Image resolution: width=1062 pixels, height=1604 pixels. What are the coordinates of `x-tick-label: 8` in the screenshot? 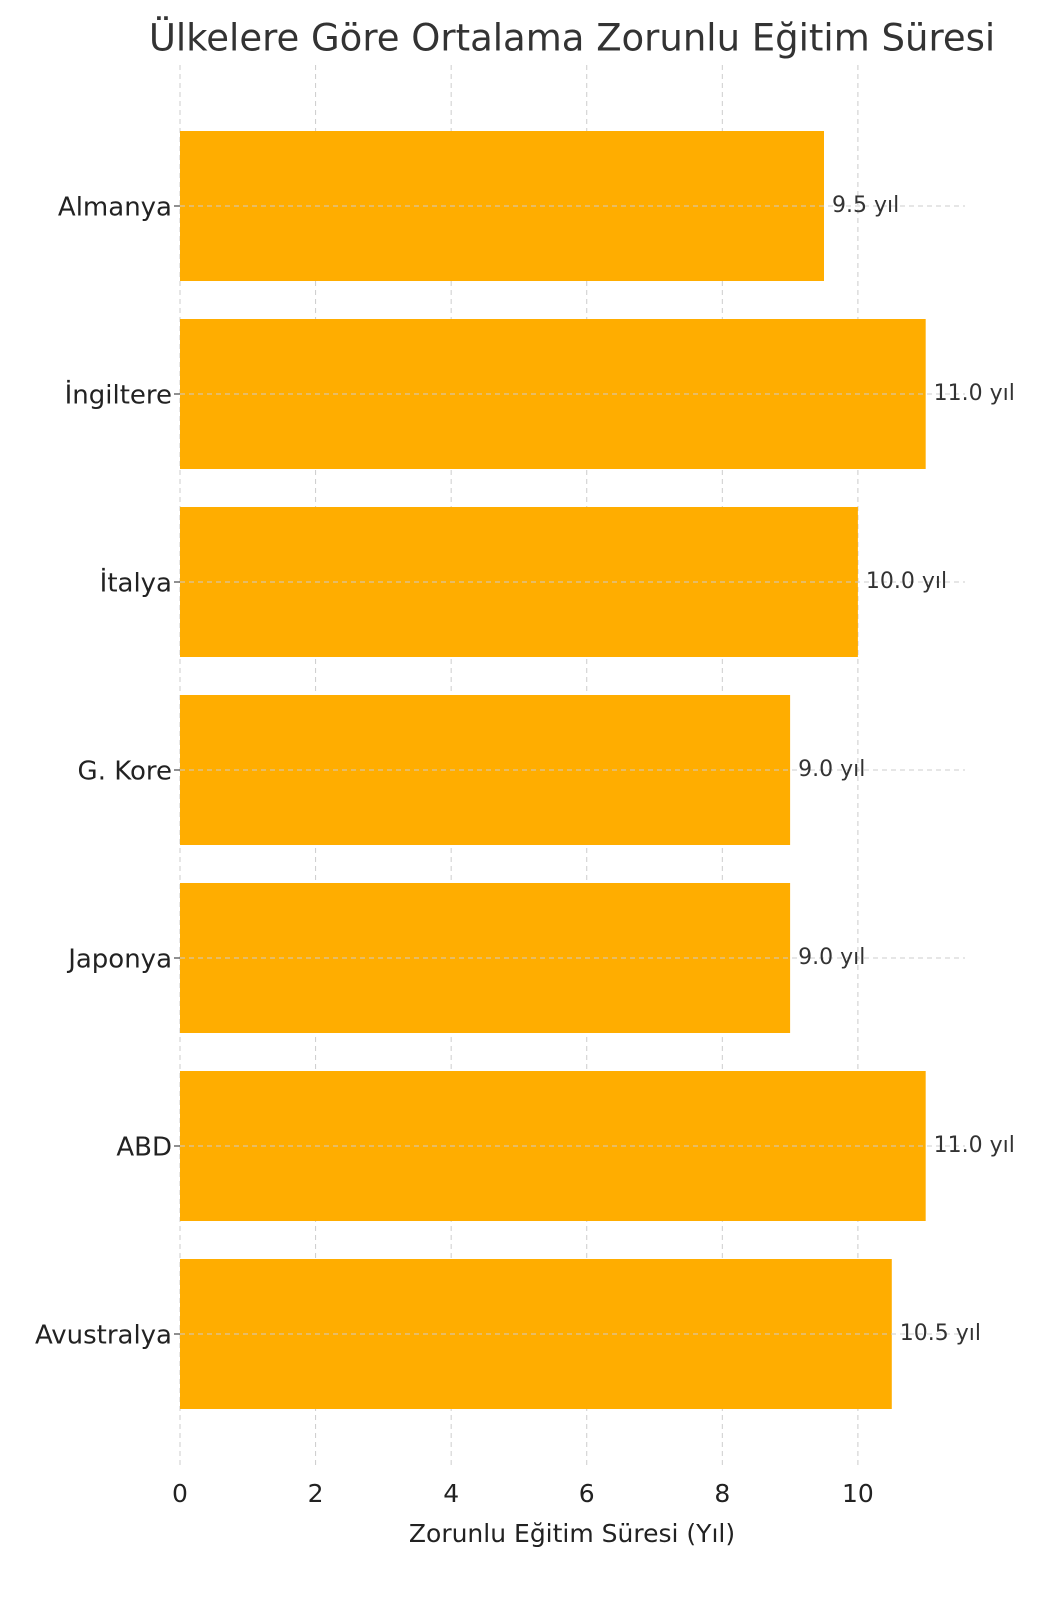 It's located at (722, 1493).